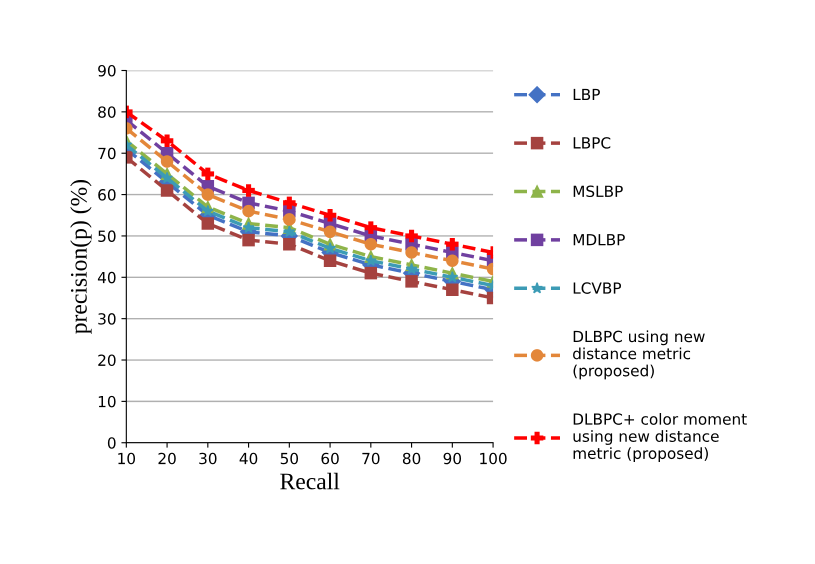  Describe the element at coordinates (310, 481) in the screenshot. I see `x-axis-title: Recall` at that location.